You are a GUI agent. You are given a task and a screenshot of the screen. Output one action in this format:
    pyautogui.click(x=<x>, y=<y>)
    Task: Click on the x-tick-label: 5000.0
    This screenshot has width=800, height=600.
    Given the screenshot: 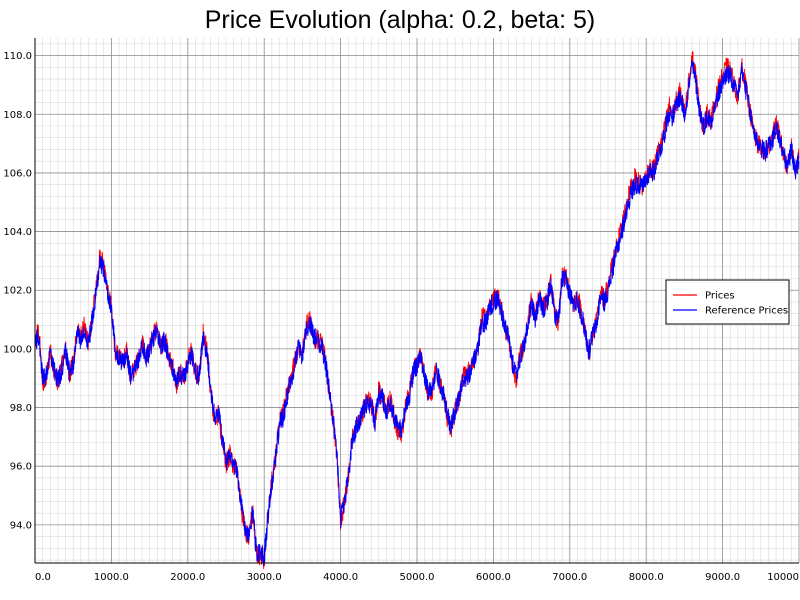 What is the action you would take?
    pyautogui.click(x=417, y=577)
    